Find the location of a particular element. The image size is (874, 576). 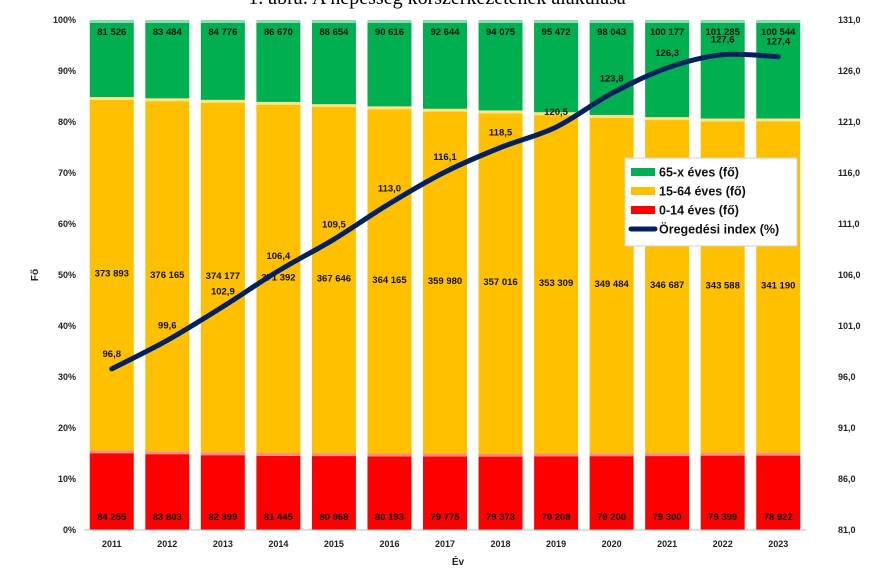

y2-tick-1: 86,0 is located at coordinates (847, 479).